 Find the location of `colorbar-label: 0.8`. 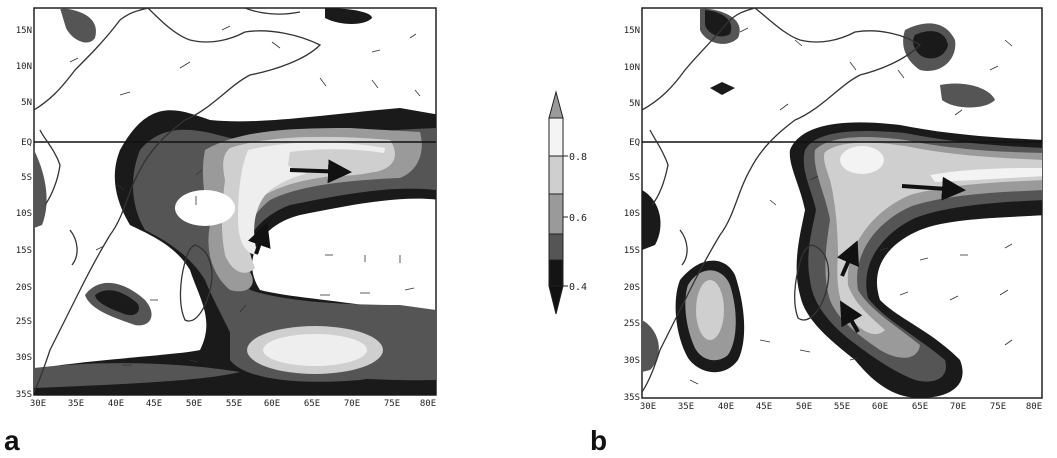

colorbar-label: 0.8 is located at coordinates (578, 157).